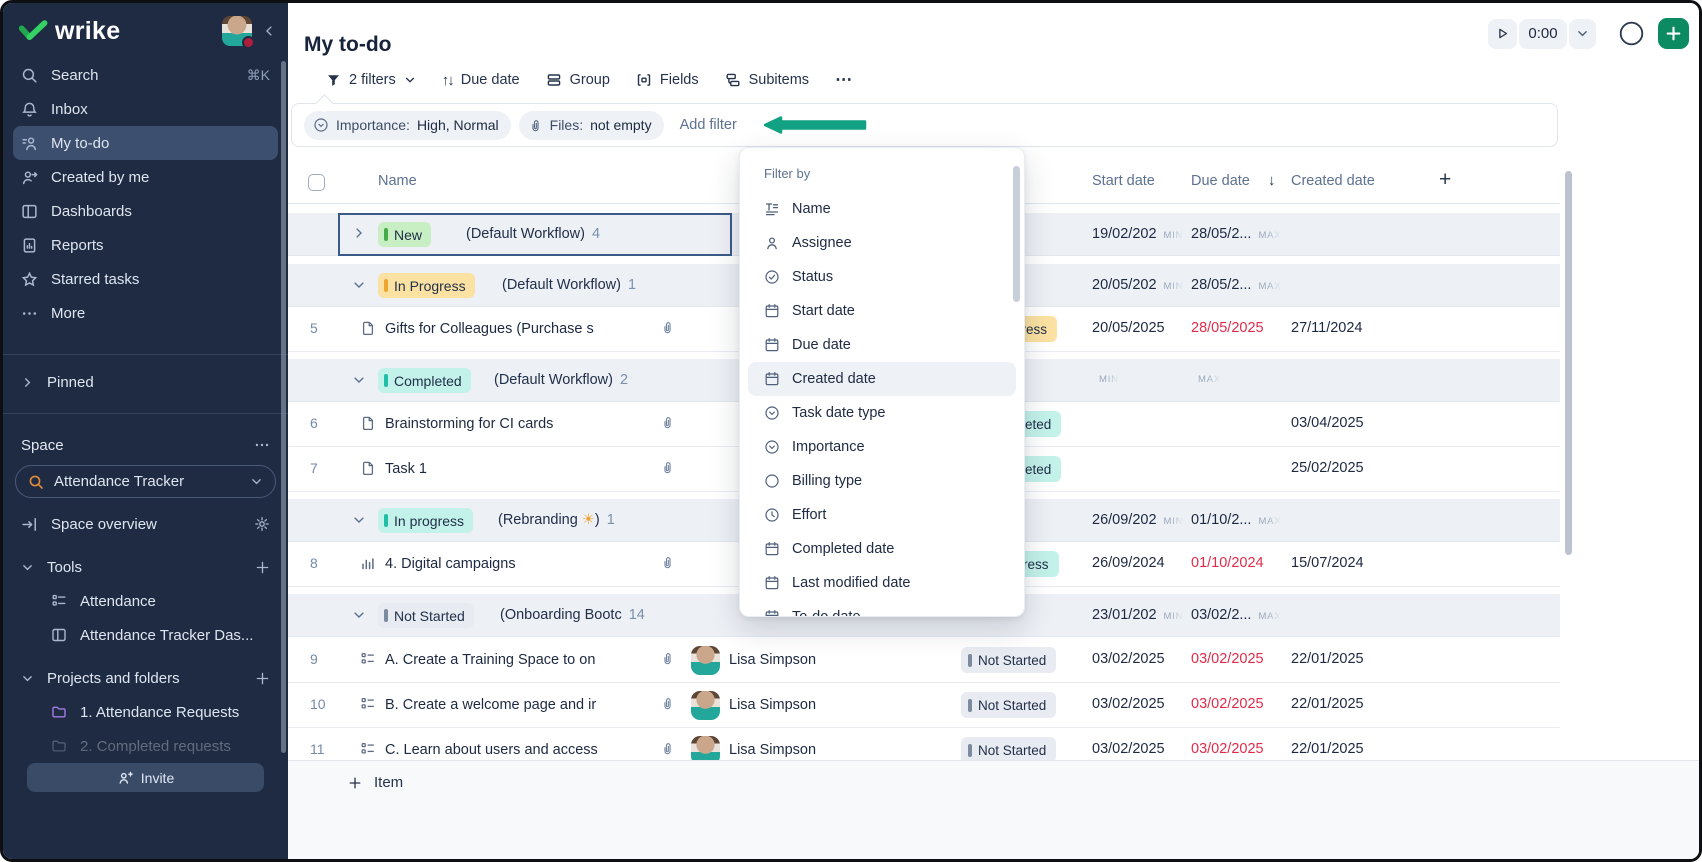 This screenshot has width=1702, height=862. What do you see at coordinates (882, 447) in the screenshot?
I see `menu-item-importance: Importance` at bounding box center [882, 447].